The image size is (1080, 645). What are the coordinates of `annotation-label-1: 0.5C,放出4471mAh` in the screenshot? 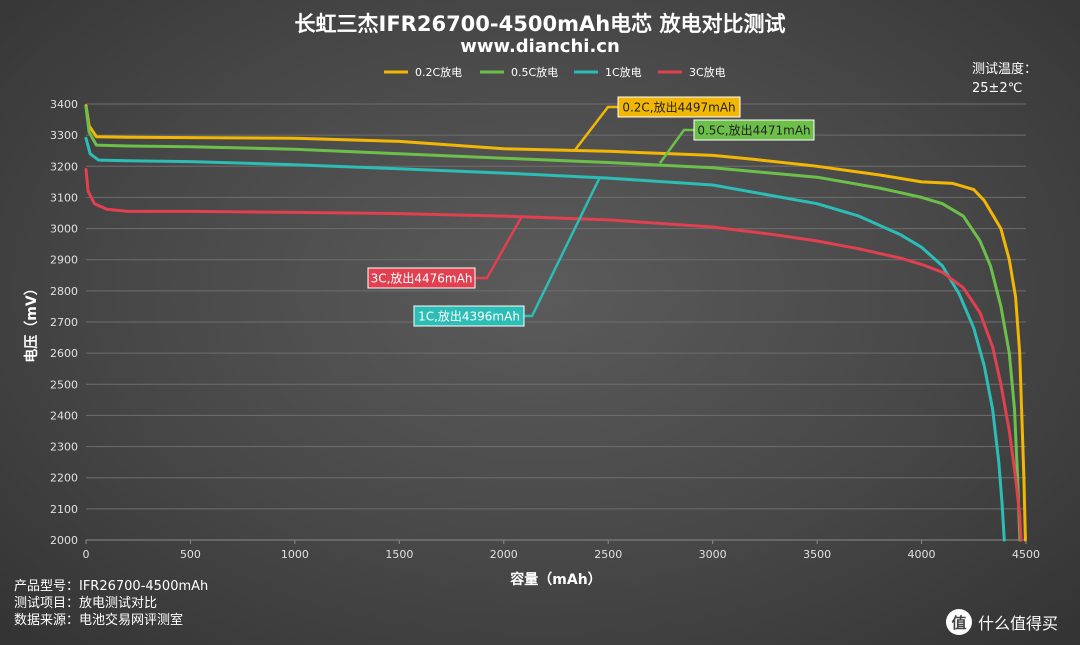 It's located at (753, 130).